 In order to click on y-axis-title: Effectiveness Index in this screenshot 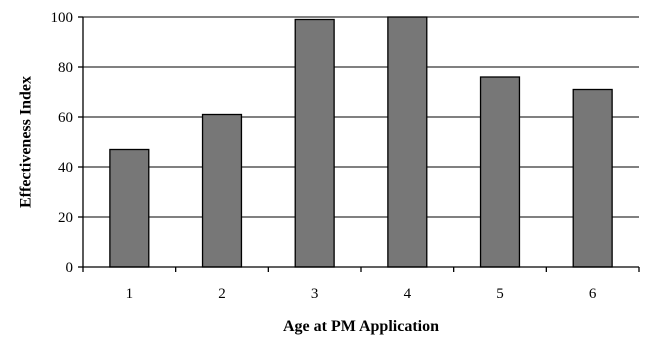, I will do `click(26, 142)`.